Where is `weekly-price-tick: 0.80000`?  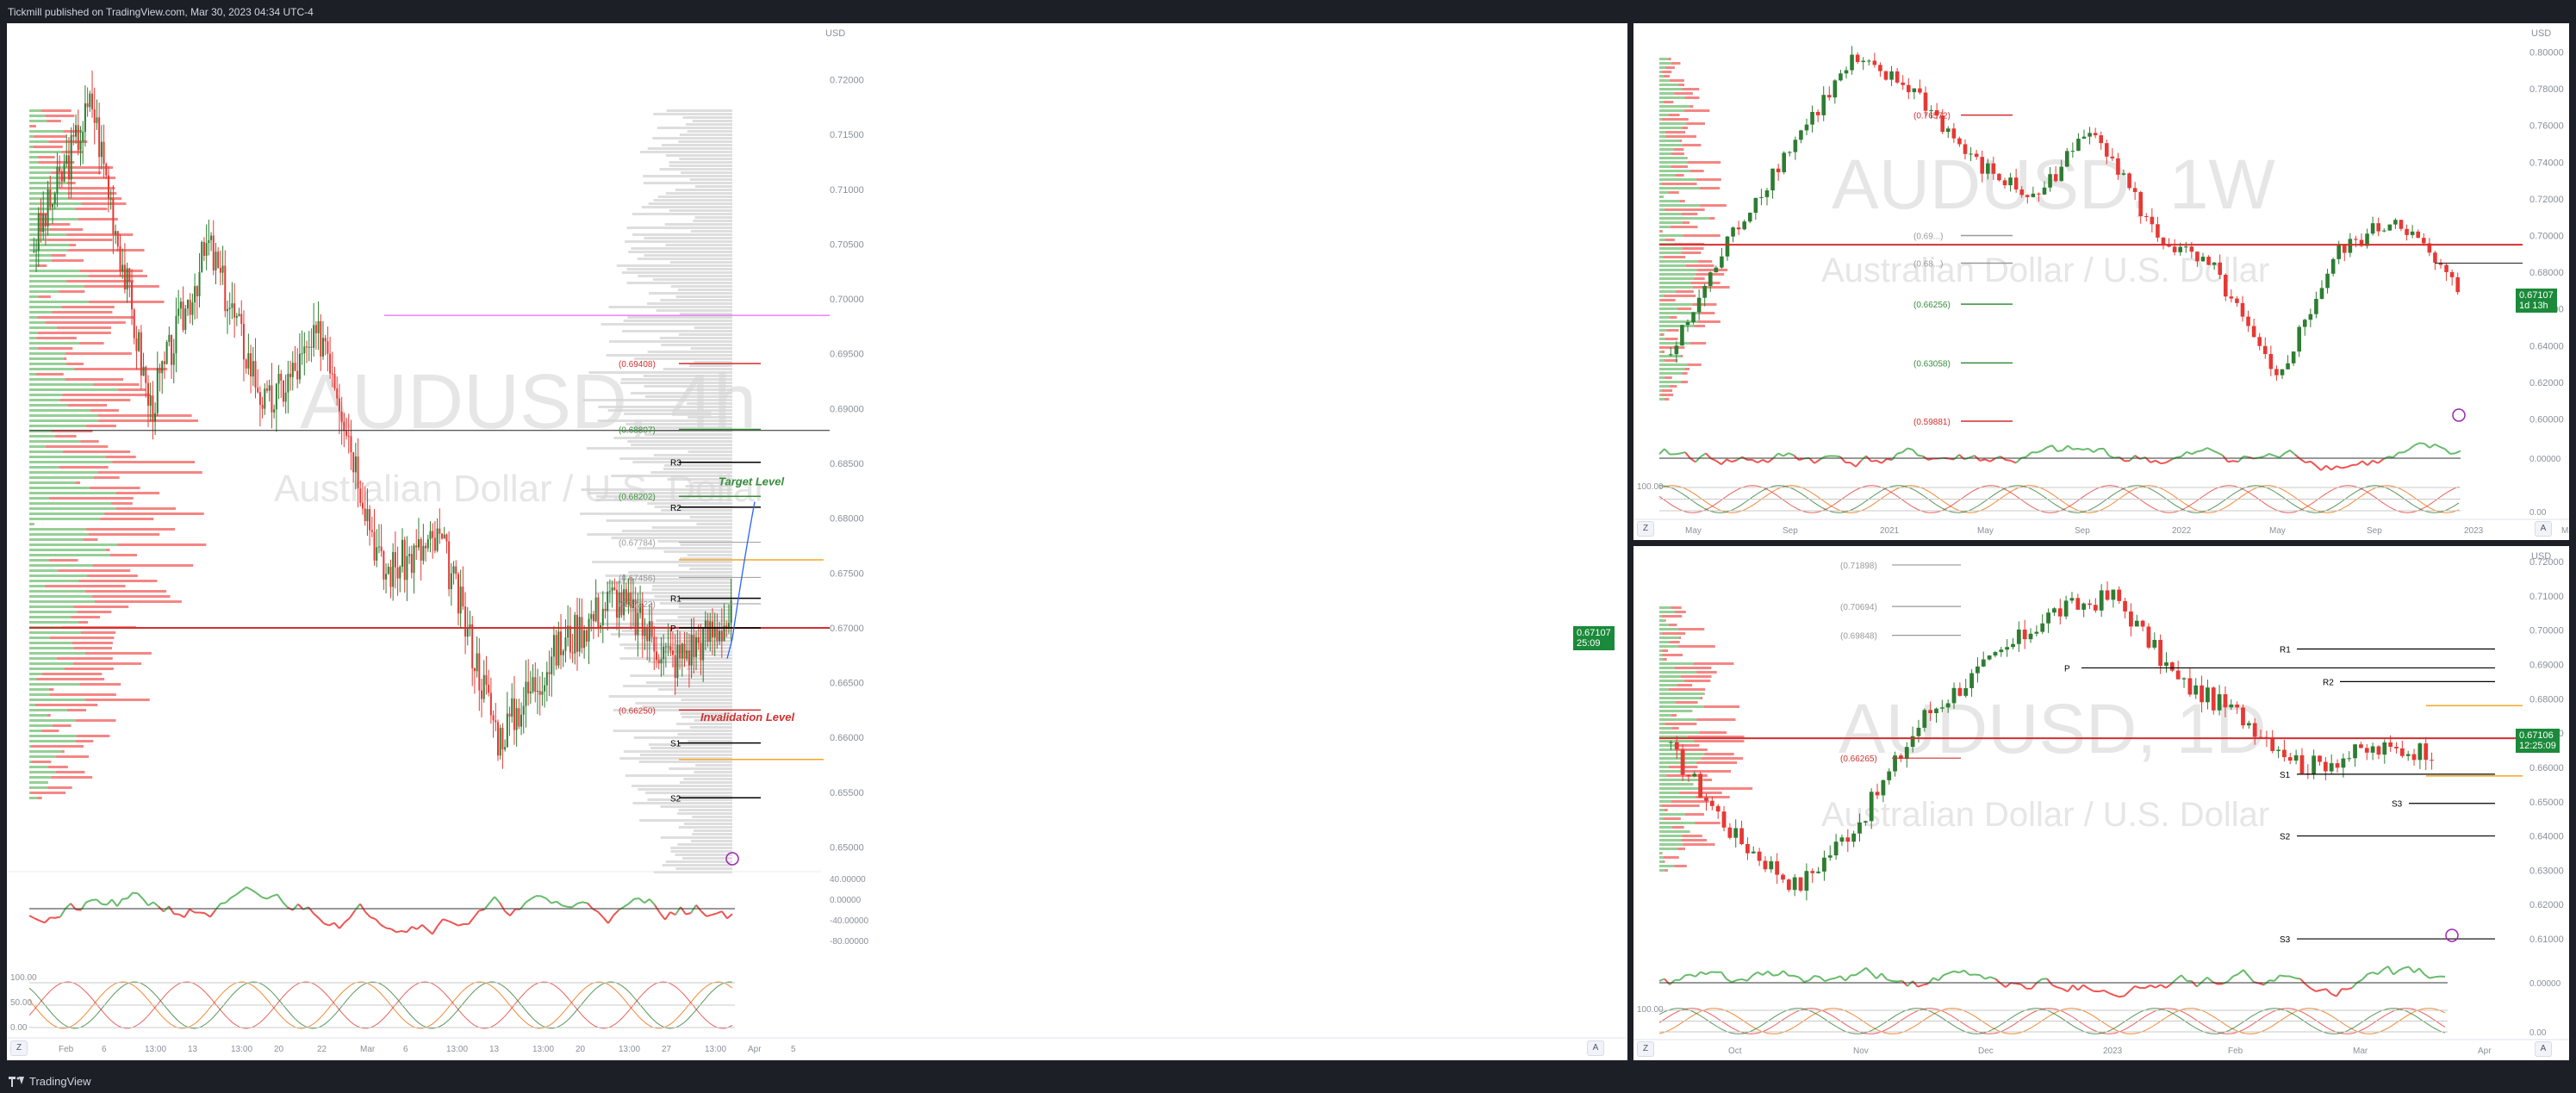 weekly-price-tick: 0.80000 is located at coordinates (2547, 53).